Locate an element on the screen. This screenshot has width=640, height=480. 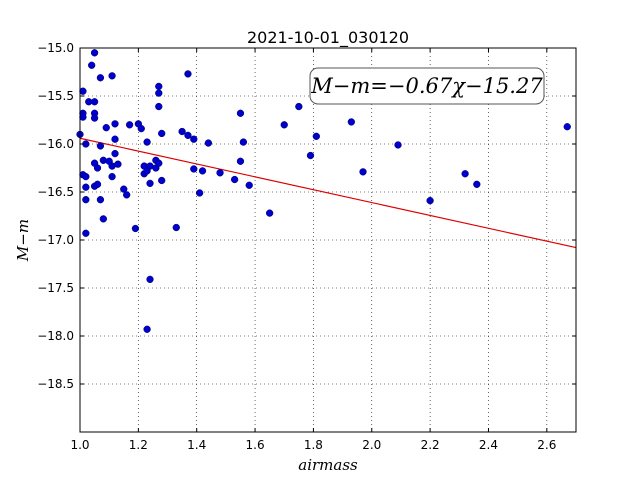
y-tick-label: −18.5 is located at coordinates (55, 384).